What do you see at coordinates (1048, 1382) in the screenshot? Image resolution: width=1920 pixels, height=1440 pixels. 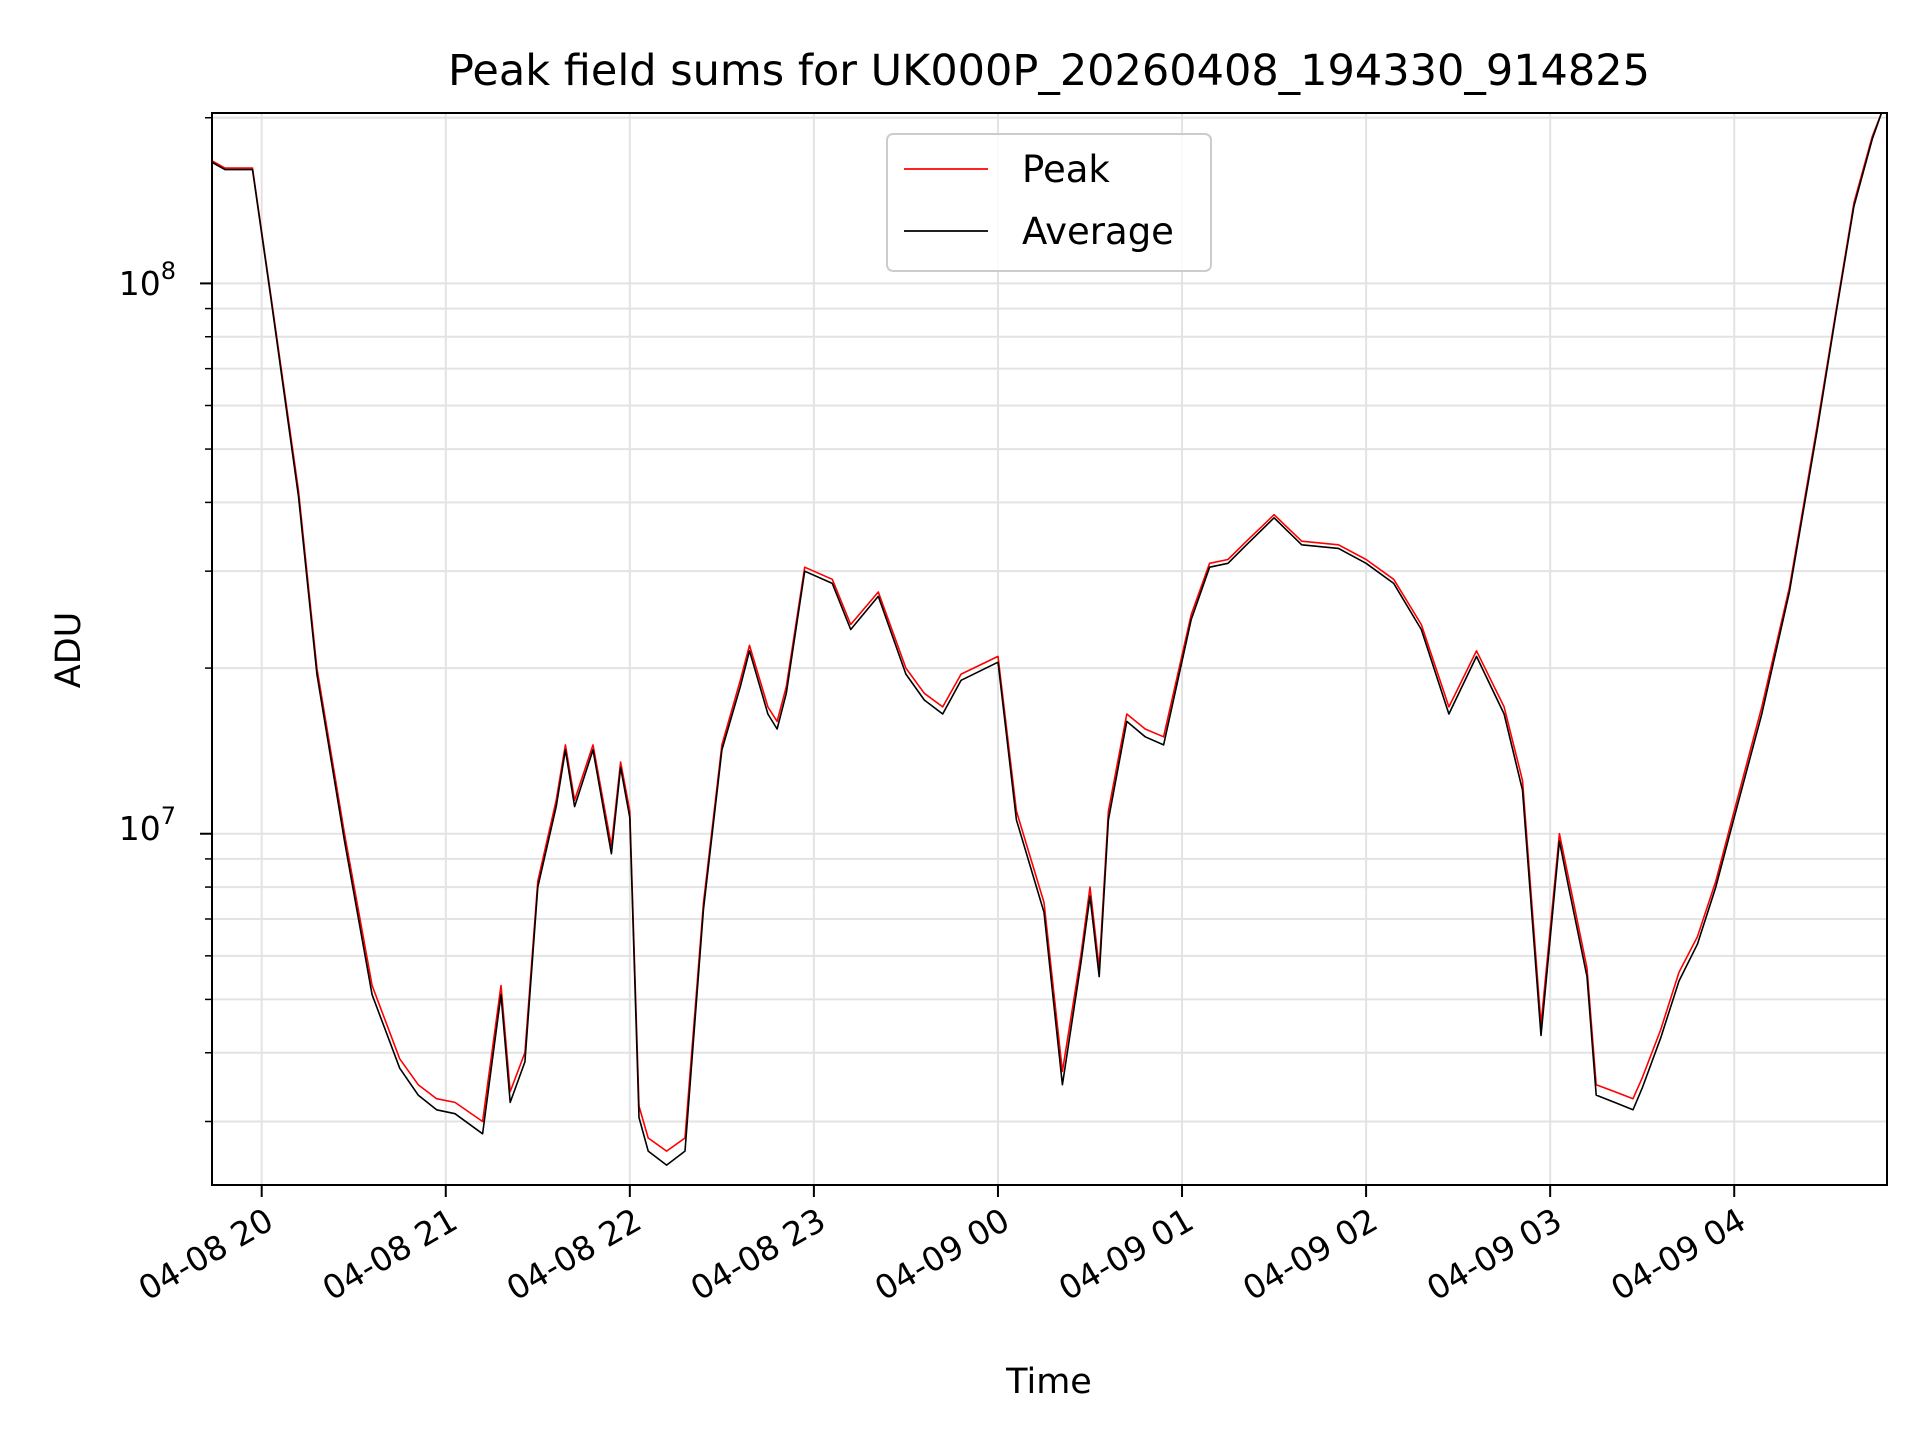 I see `x-axis-title: Time` at bounding box center [1048, 1382].